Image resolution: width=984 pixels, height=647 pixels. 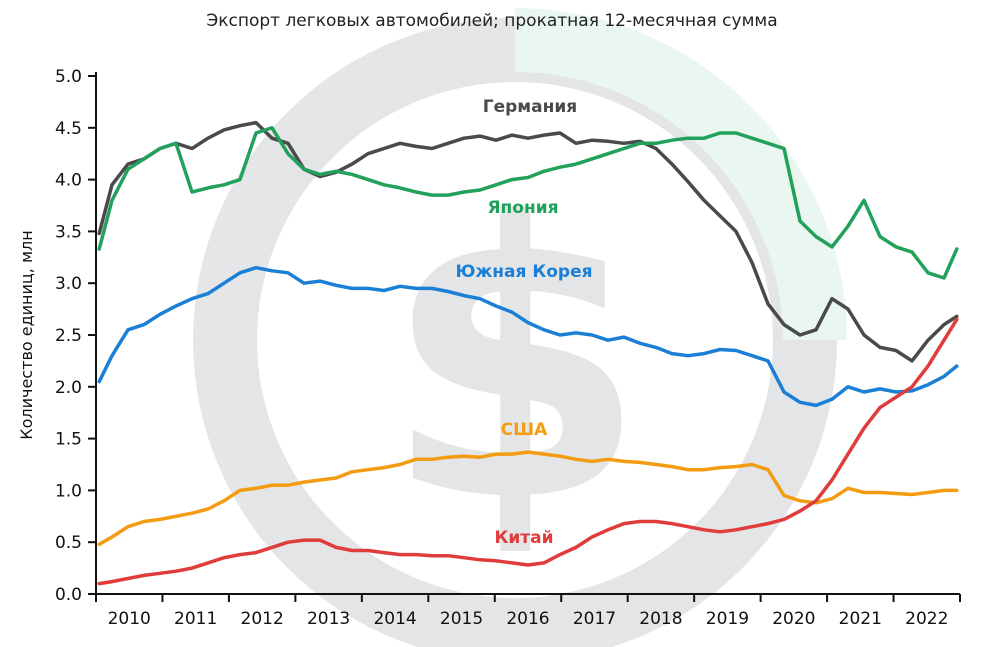 I want to click on x-tick-label: 2018, so click(x=660, y=619).